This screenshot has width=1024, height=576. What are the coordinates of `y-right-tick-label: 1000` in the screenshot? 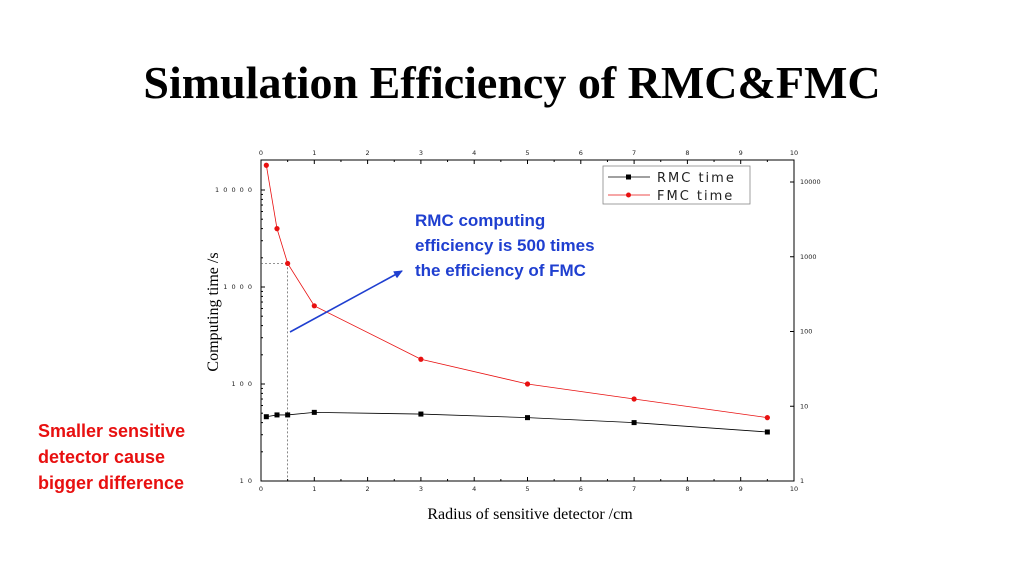 It's located at (808, 257).